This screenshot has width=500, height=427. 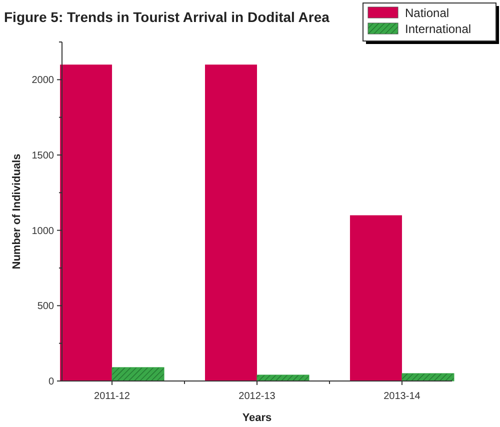 I want to click on chart-title: Figure 5: Trends in Tourist Arrival in Dodital Area, so click(x=167, y=17).